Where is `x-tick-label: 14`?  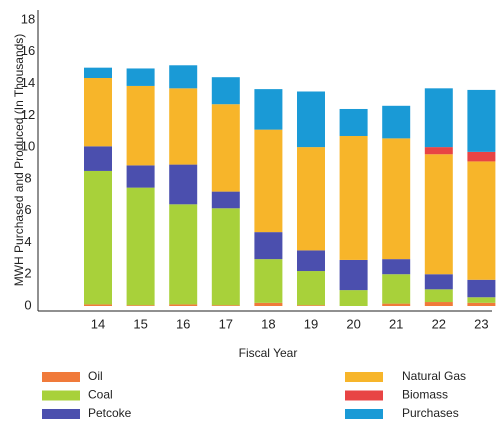
x-tick-label: 14 is located at coordinates (98, 323).